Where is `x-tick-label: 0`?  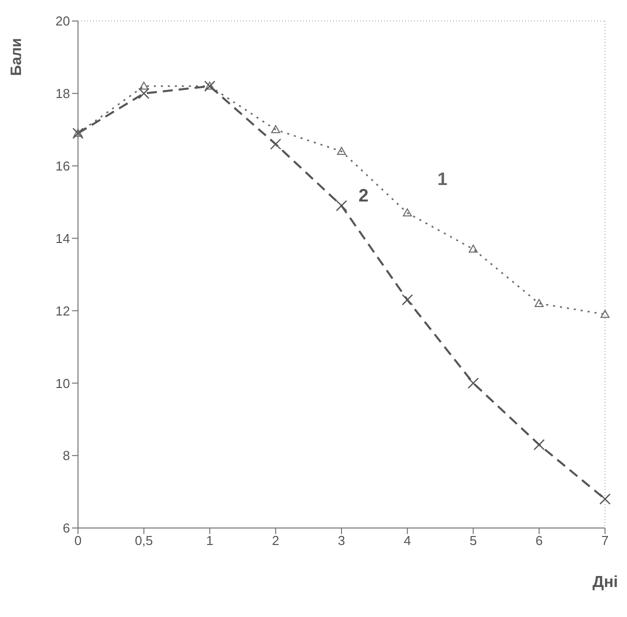
x-tick-label: 0 is located at coordinates (78, 540).